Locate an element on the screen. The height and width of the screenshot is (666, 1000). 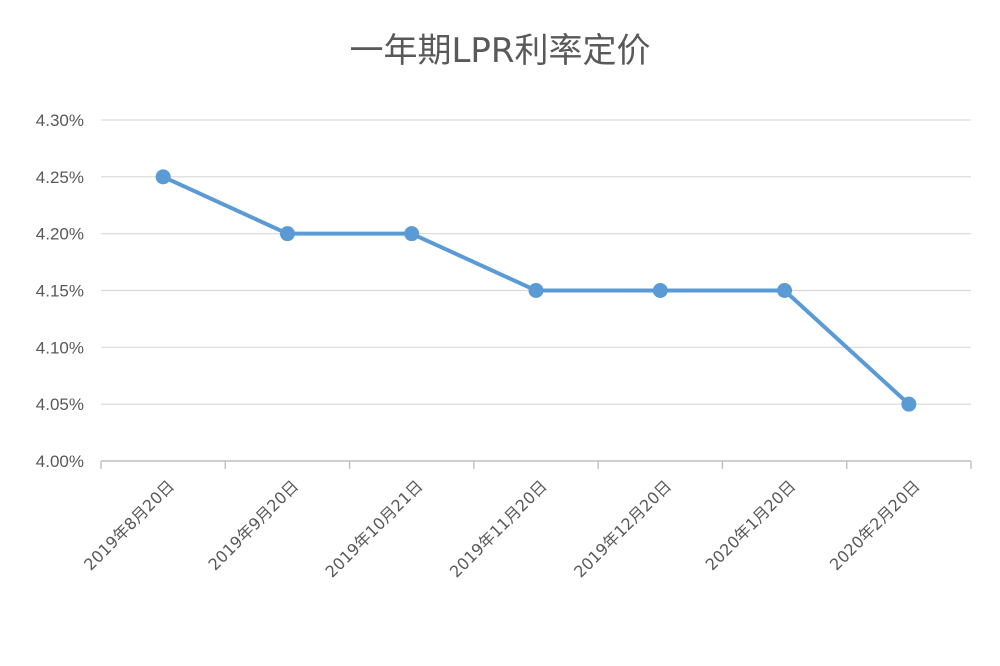
y-tick-label: 4.20% is located at coordinates (60, 234).